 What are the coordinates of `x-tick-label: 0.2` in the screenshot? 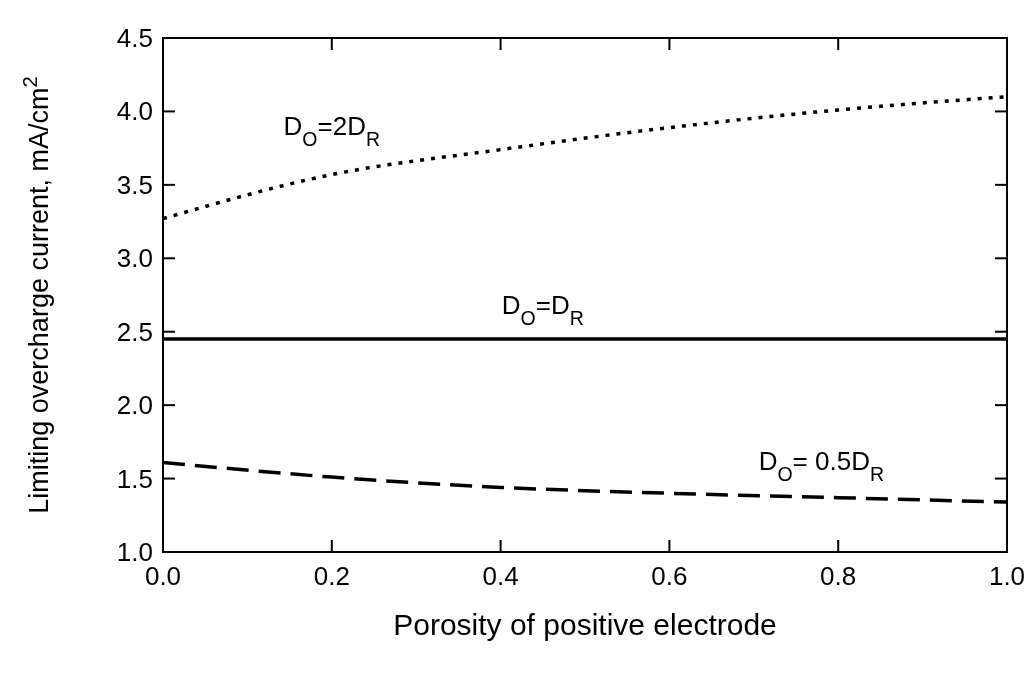 It's located at (331, 576).